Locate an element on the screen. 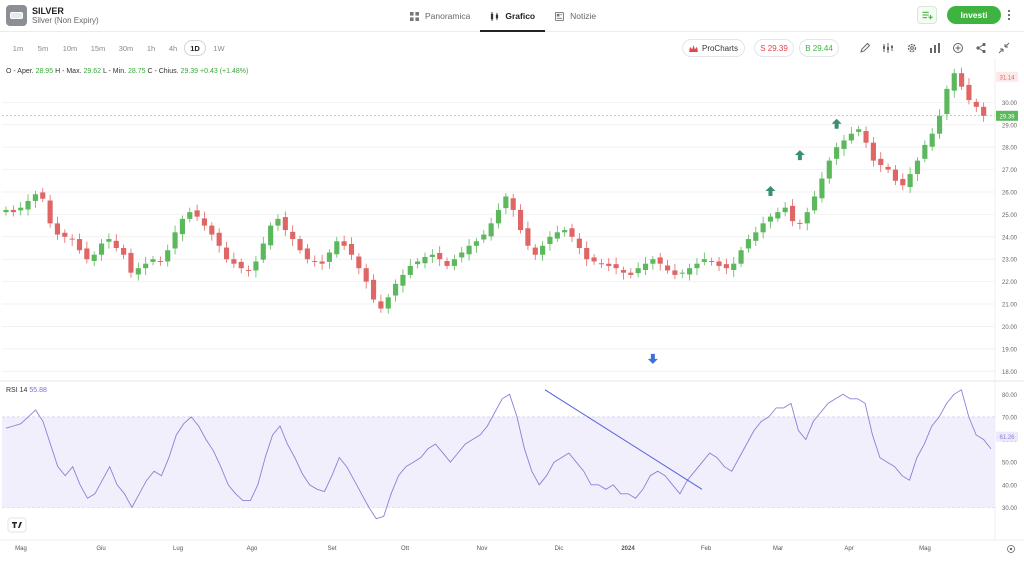 Image resolution: width=1024 pixels, height=566 pixels. tab-notizie: Notizie is located at coordinates (575, 16).